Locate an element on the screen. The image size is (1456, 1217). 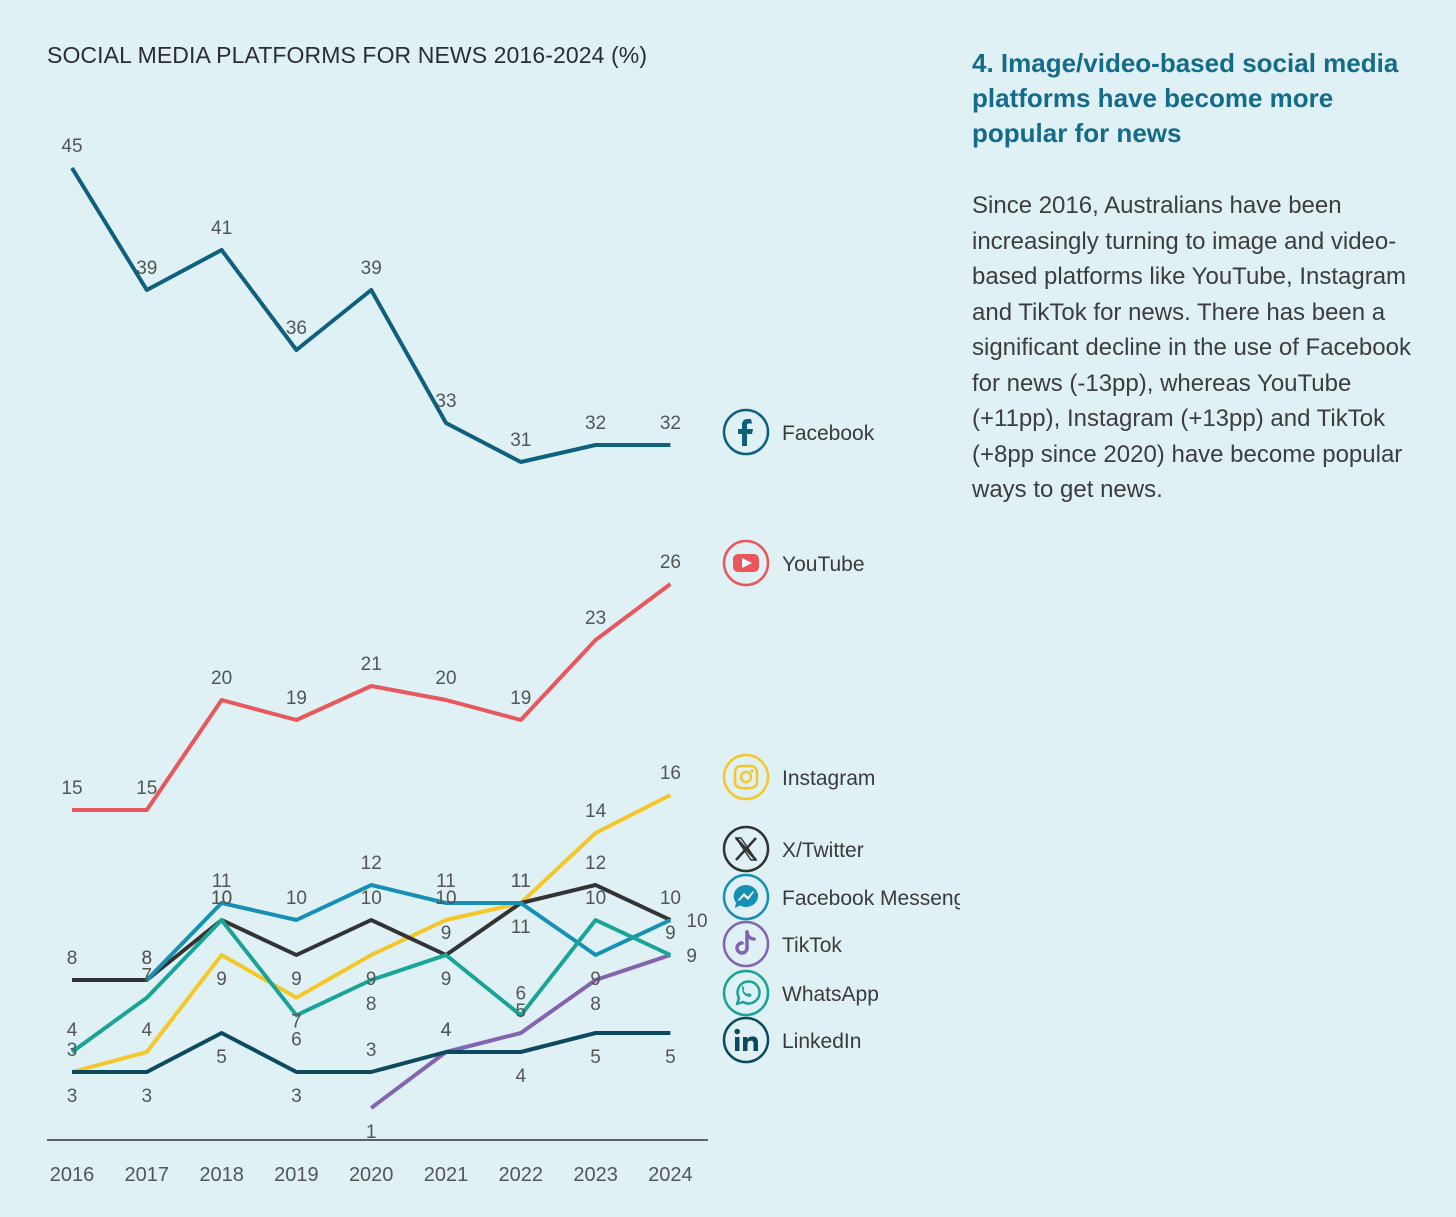
data-label-tiktok: 9 is located at coordinates (670, 933).